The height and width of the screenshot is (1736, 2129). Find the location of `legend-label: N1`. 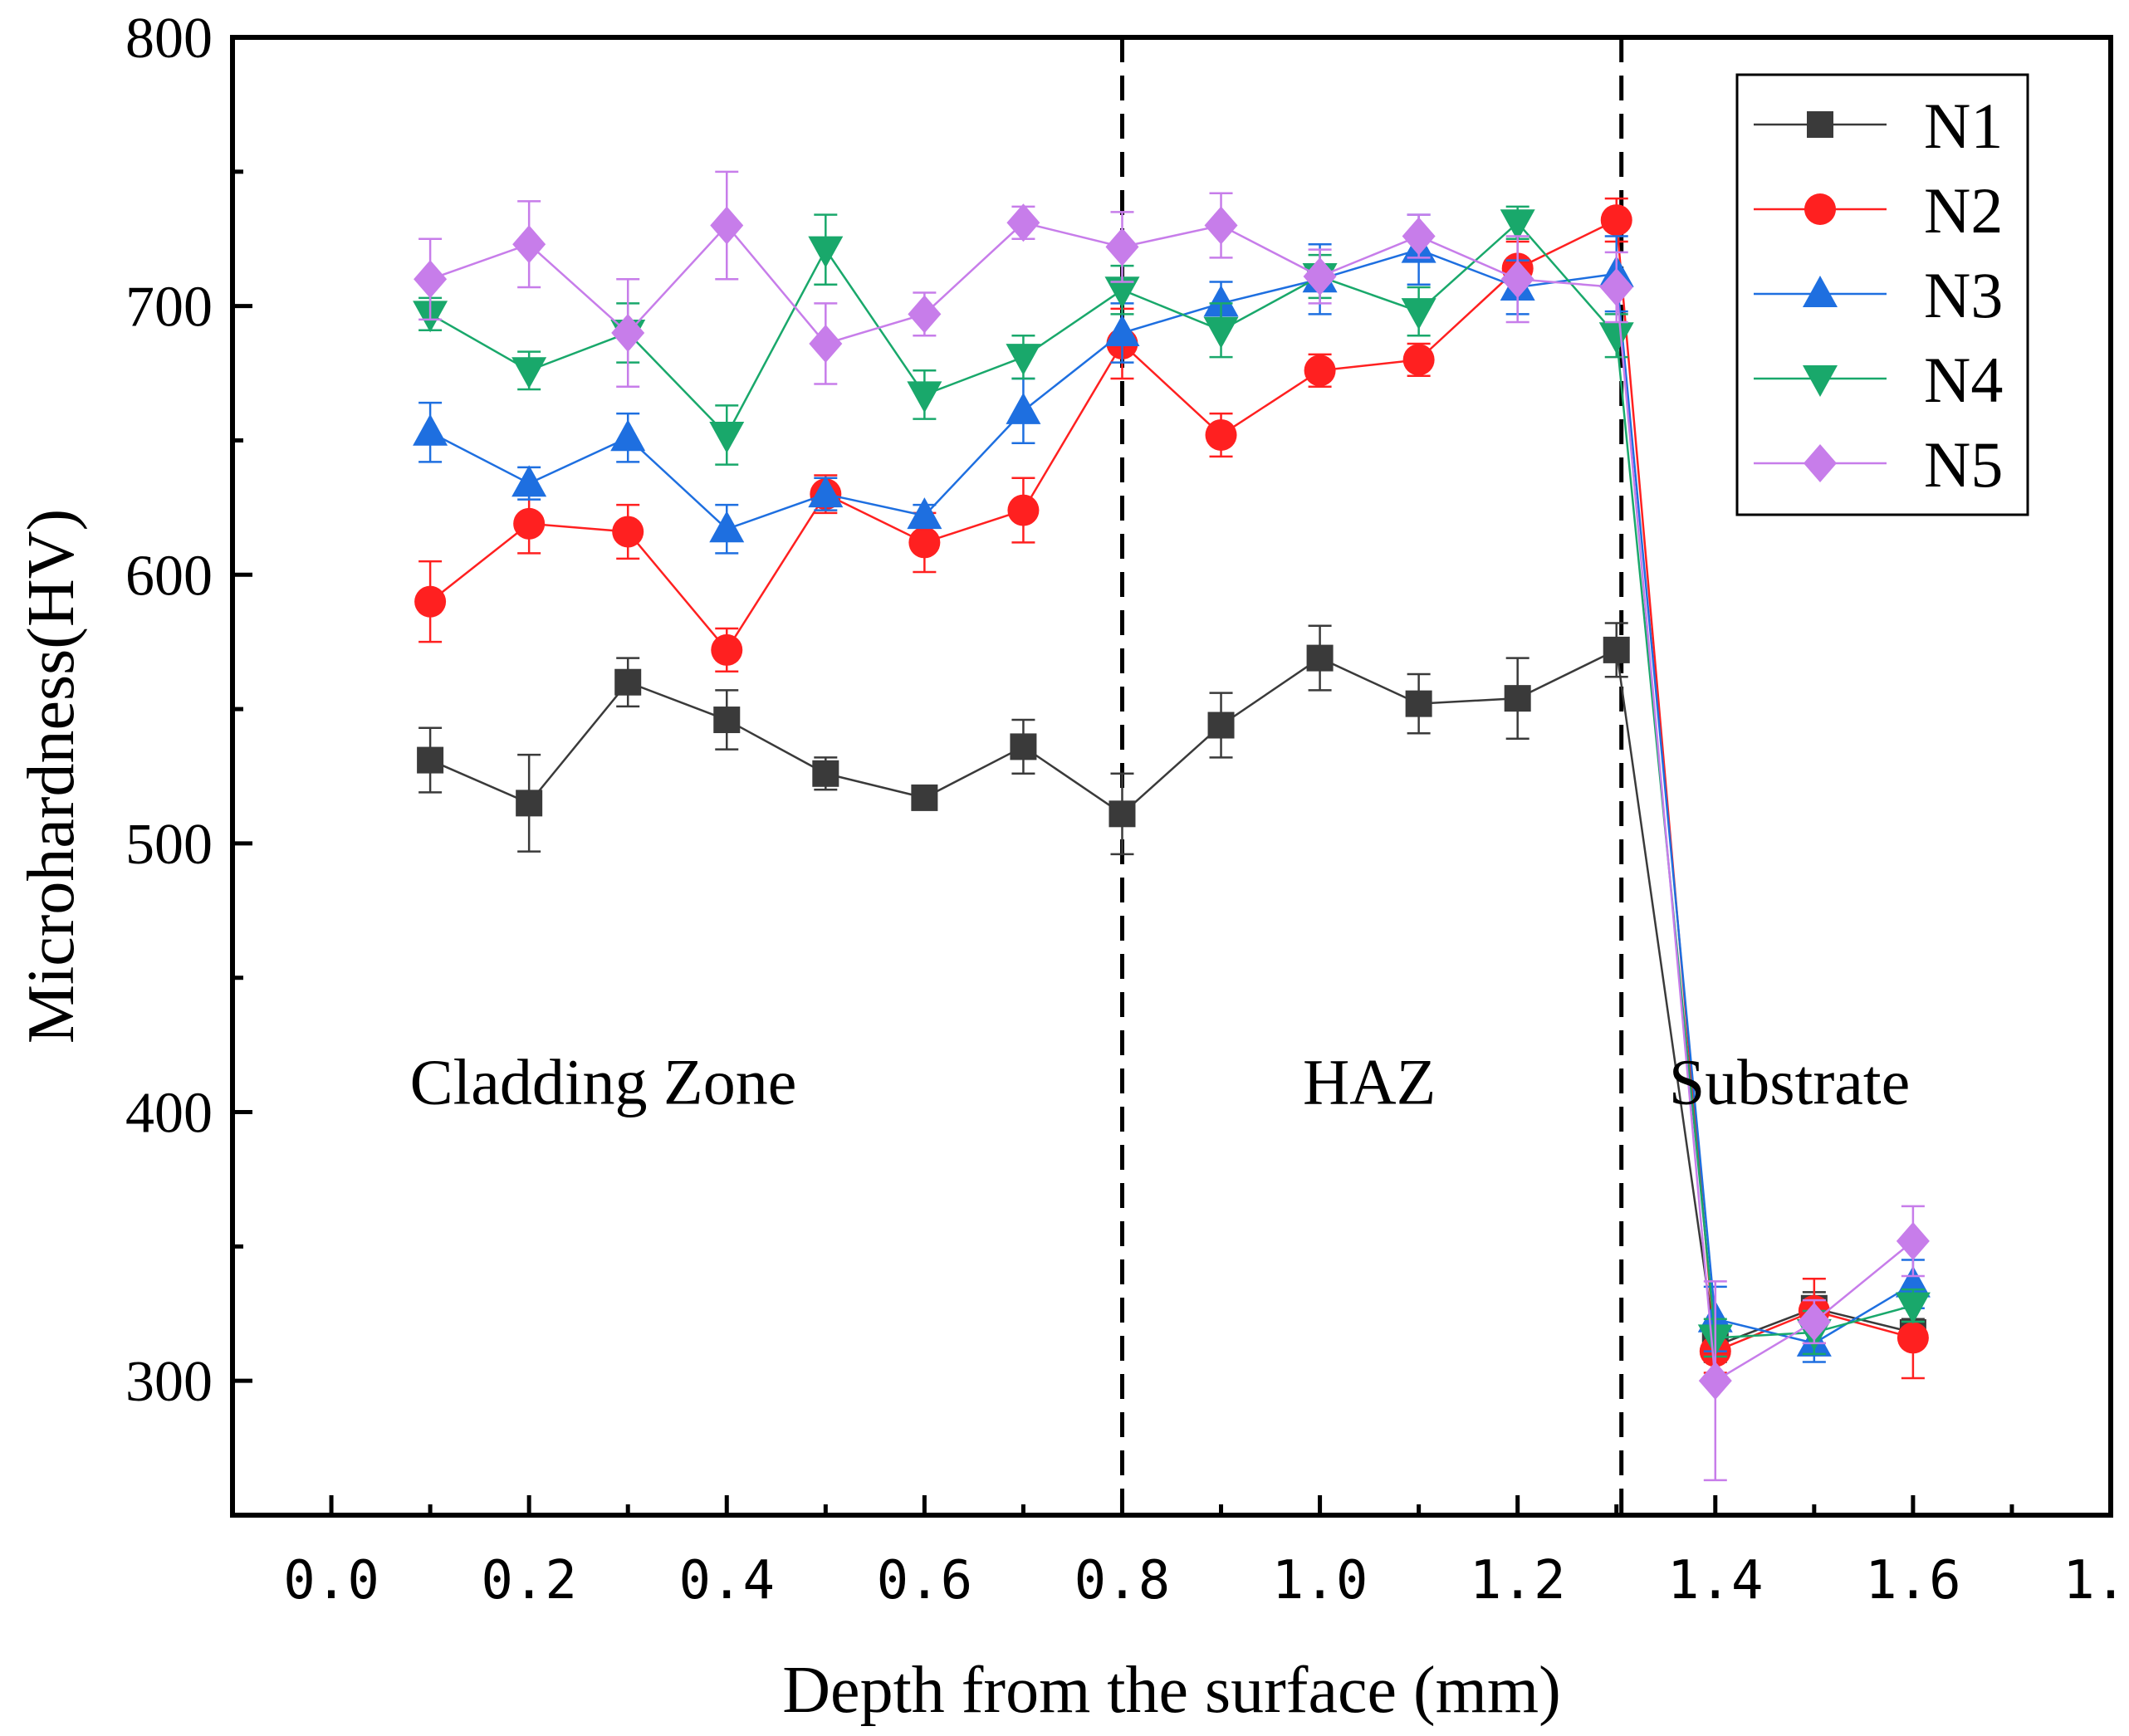

legend-label: N1 is located at coordinates (1963, 126).